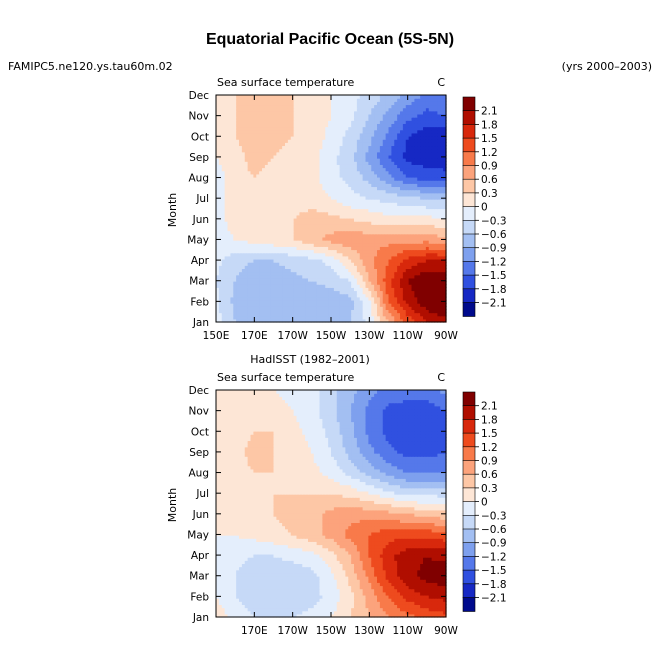  What do you see at coordinates (172, 210) in the screenshot?
I see `panel-1-y-axis-title: Month` at bounding box center [172, 210].